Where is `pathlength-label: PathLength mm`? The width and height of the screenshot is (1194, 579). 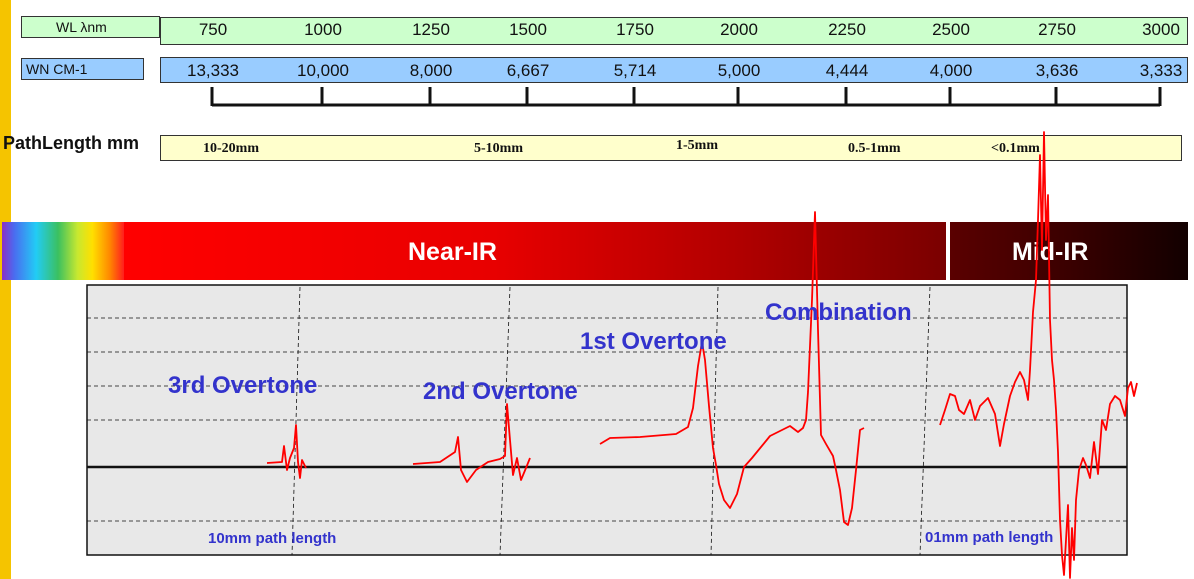 pathlength-label: PathLength mm is located at coordinates (71, 143).